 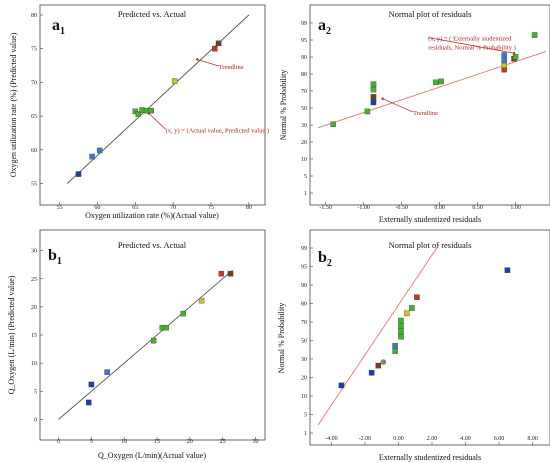 What do you see at coordinates (34, 336) in the screenshot?
I see `y-tick-label: 15` at bounding box center [34, 336].